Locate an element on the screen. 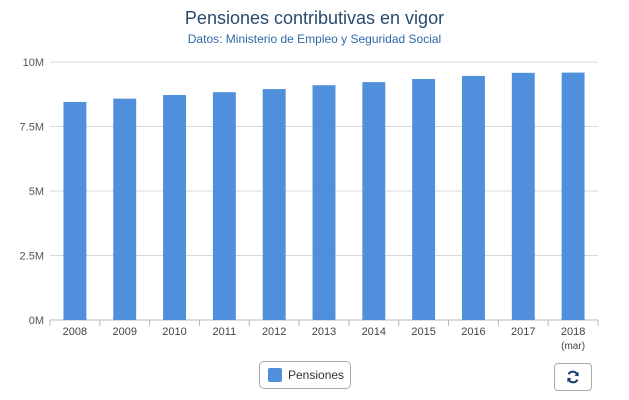  x-tick-label: 2014 is located at coordinates (374, 332).